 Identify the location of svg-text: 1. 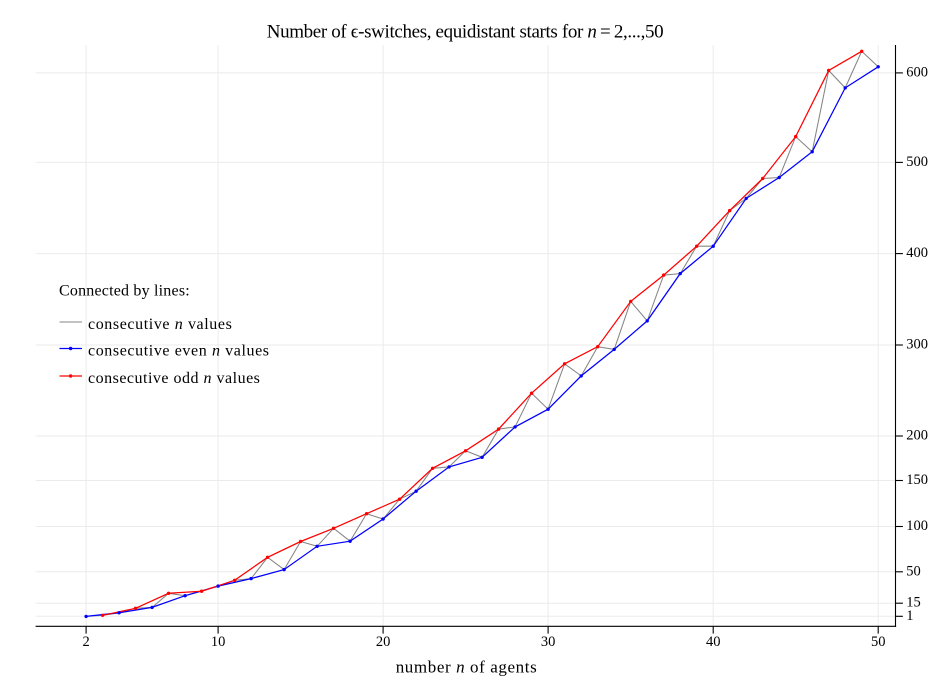
(909, 616).